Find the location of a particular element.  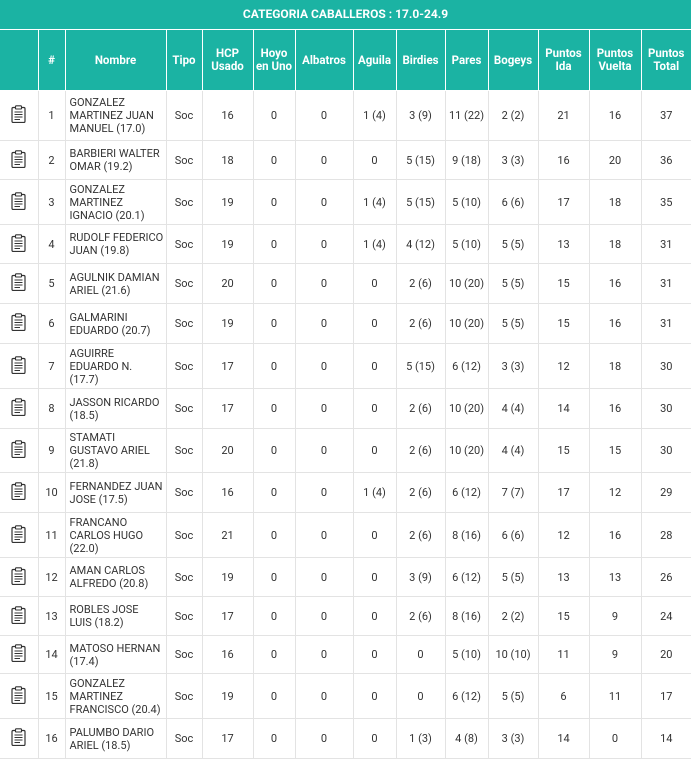

puntos-total-cell: 31 is located at coordinates (666, 244).